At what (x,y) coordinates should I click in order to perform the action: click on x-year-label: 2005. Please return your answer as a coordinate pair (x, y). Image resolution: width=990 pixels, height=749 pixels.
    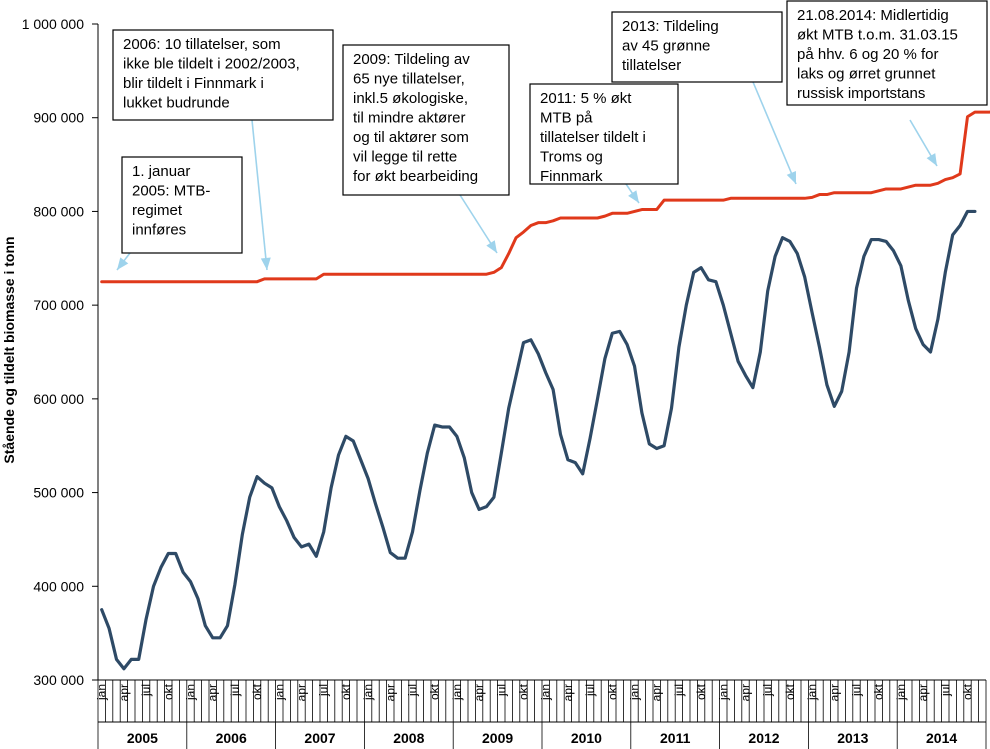
    Looking at the image, I should click on (142, 738).